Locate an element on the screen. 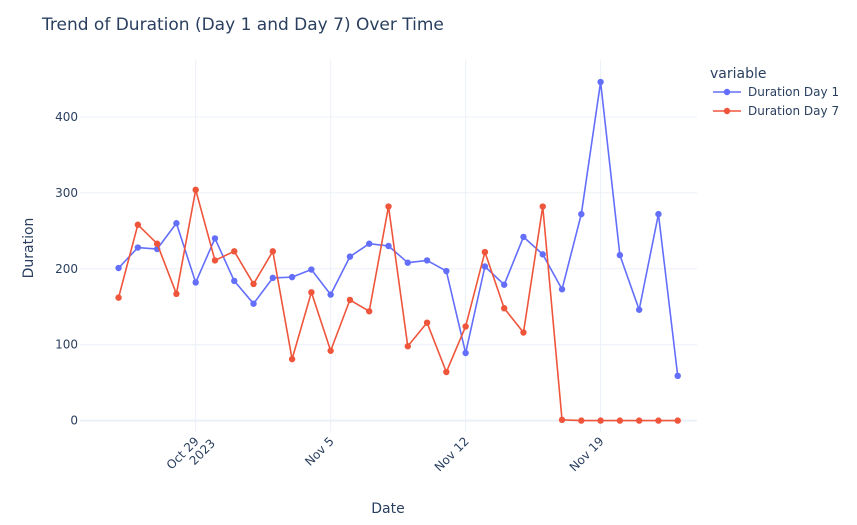 Image resolution: width=857 pixels, height=525 pixels. x-tick-text: Nov 19 is located at coordinates (587, 454).